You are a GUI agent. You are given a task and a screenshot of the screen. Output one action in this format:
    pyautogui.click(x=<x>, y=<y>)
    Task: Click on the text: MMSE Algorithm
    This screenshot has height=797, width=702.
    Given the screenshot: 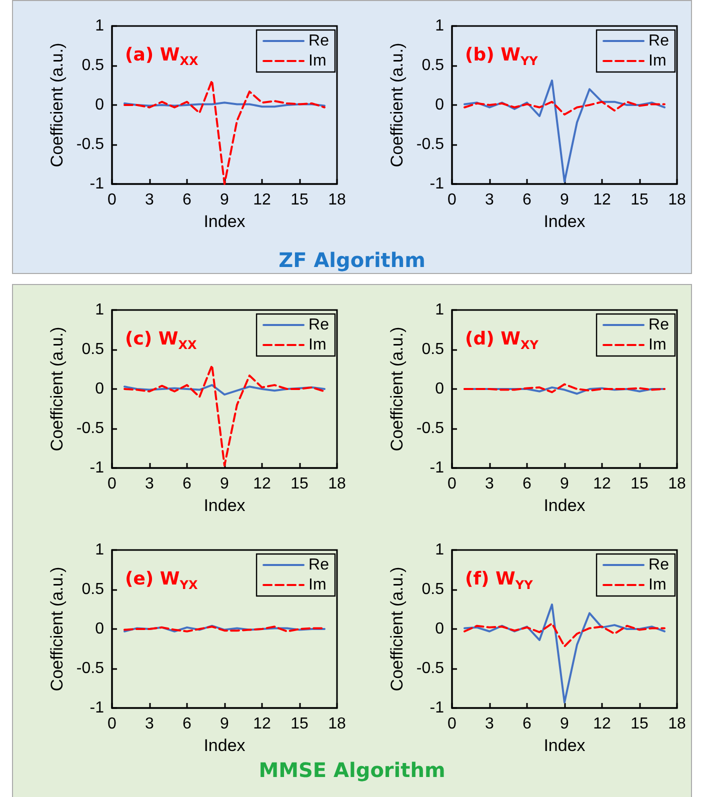 What is the action you would take?
    pyautogui.click(x=352, y=770)
    